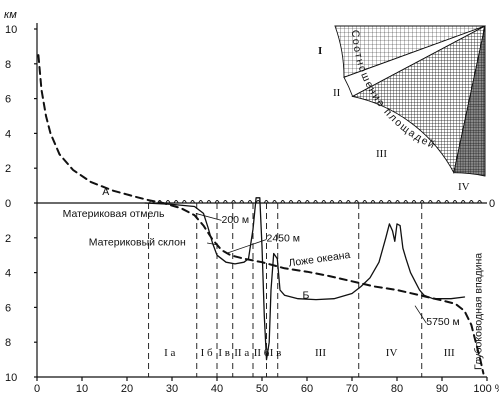 This screenshot has width=499, height=400. I want to click on zone-label: IV, so click(392, 353).